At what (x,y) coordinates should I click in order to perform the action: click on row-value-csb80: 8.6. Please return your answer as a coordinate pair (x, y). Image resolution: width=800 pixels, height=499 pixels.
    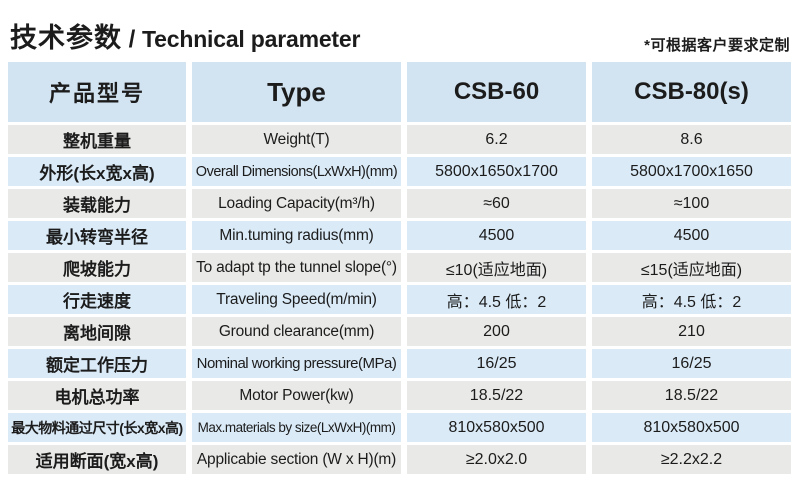
    Looking at the image, I should click on (691, 139).